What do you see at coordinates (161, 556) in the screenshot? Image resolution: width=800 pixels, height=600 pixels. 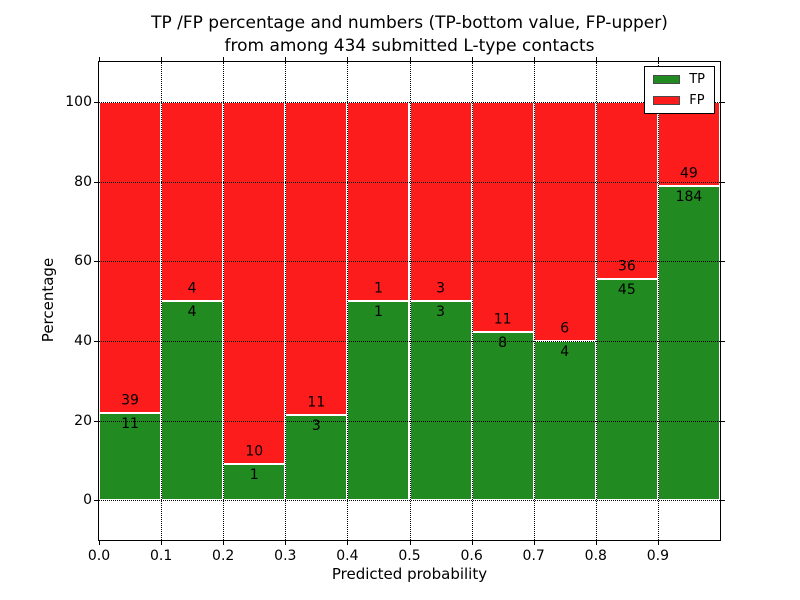 I see `x-tick-label: 0.1` at bounding box center [161, 556].